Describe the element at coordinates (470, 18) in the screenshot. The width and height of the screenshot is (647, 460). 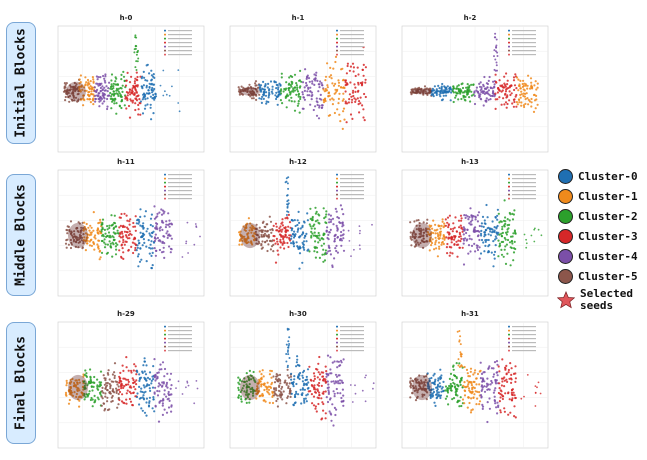
I see `panel-title: h-2` at that location.